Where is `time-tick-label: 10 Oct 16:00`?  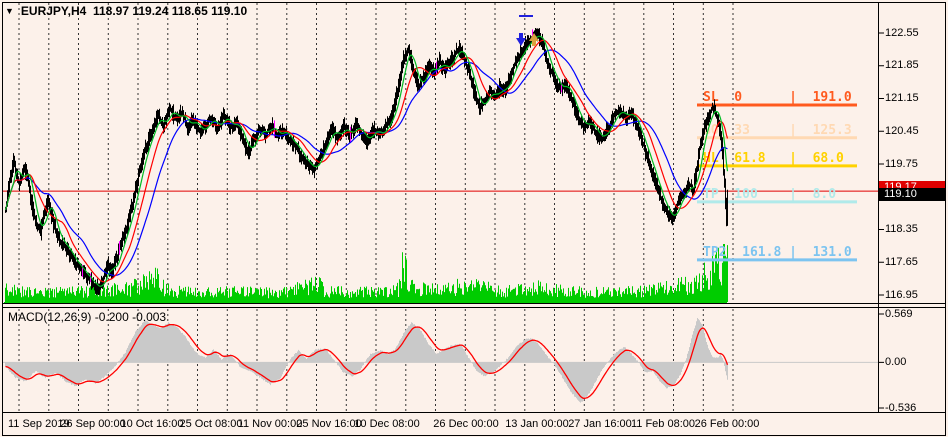 time-tick-label: 10 Oct 16:00 is located at coordinates (152, 424).